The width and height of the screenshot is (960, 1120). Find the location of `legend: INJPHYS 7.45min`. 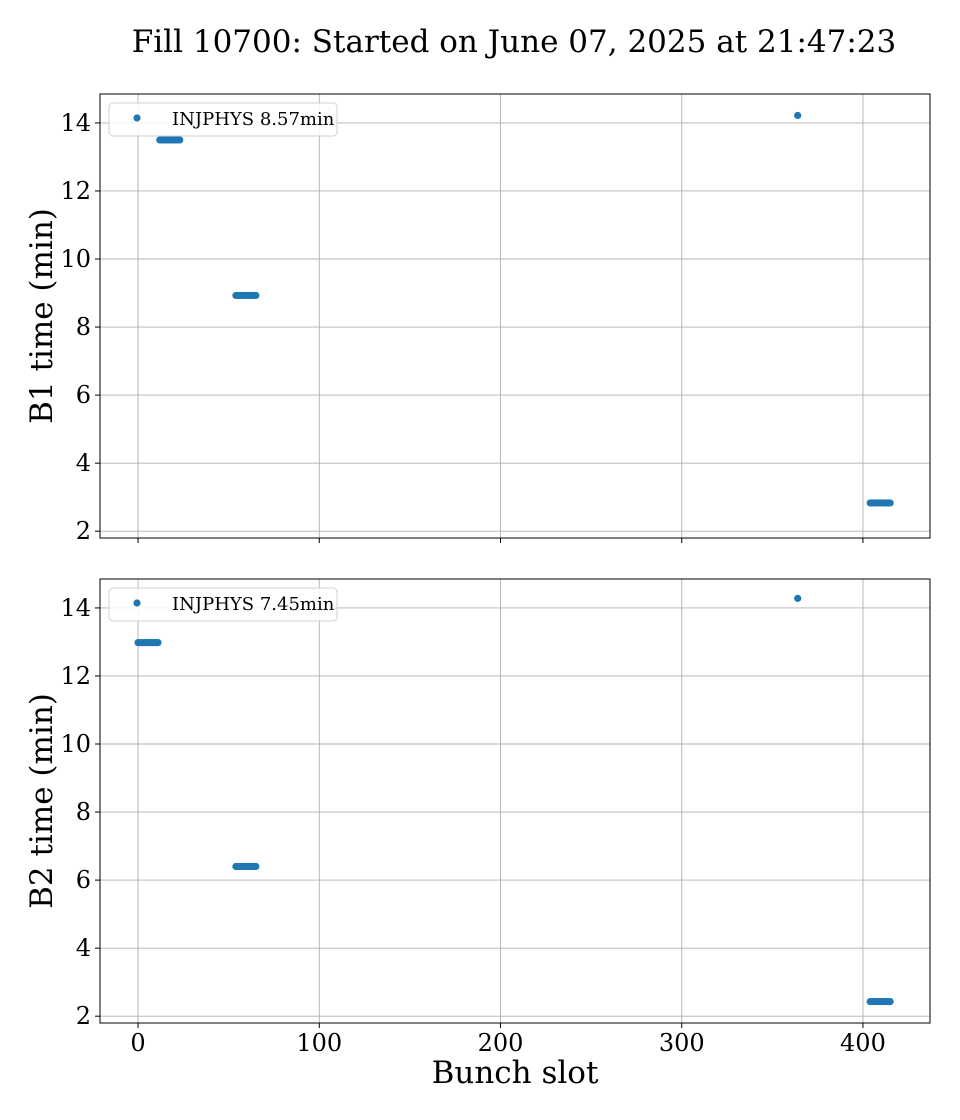

legend: INJPHYS 7.45min is located at coordinates (223, 604).